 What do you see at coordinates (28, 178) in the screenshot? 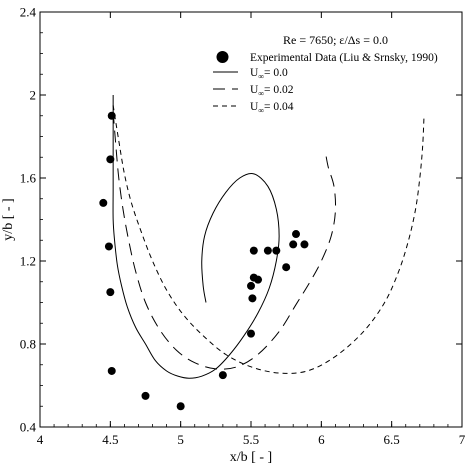
I see `y-tick-label: 1.6` at bounding box center [28, 178].